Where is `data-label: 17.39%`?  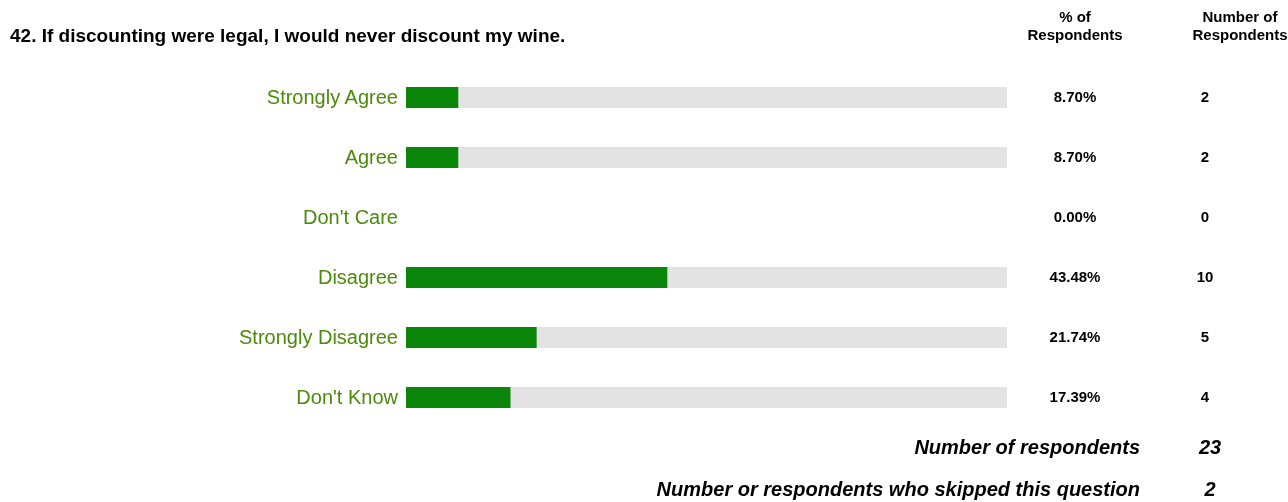
data-label: 17.39% is located at coordinates (1075, 397).